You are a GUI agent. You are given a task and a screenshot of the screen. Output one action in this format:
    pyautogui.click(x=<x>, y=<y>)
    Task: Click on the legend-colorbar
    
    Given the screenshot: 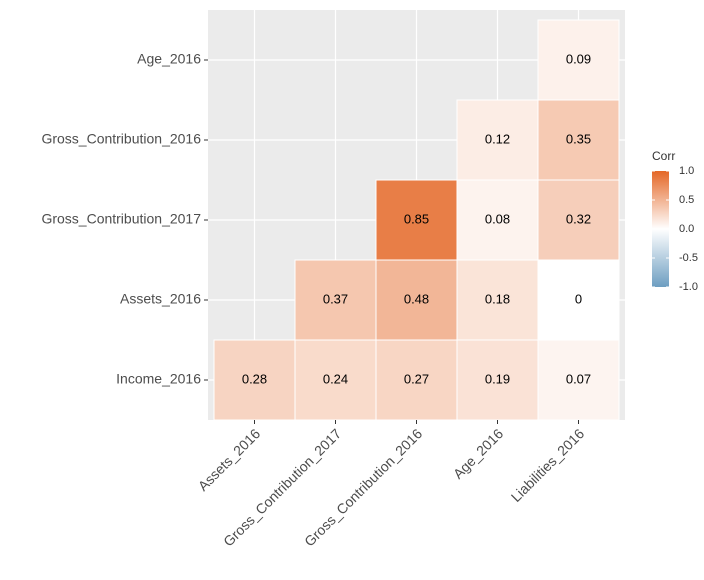 What is the action you would take?
    pyautogui.click(x=660, y=229)
    